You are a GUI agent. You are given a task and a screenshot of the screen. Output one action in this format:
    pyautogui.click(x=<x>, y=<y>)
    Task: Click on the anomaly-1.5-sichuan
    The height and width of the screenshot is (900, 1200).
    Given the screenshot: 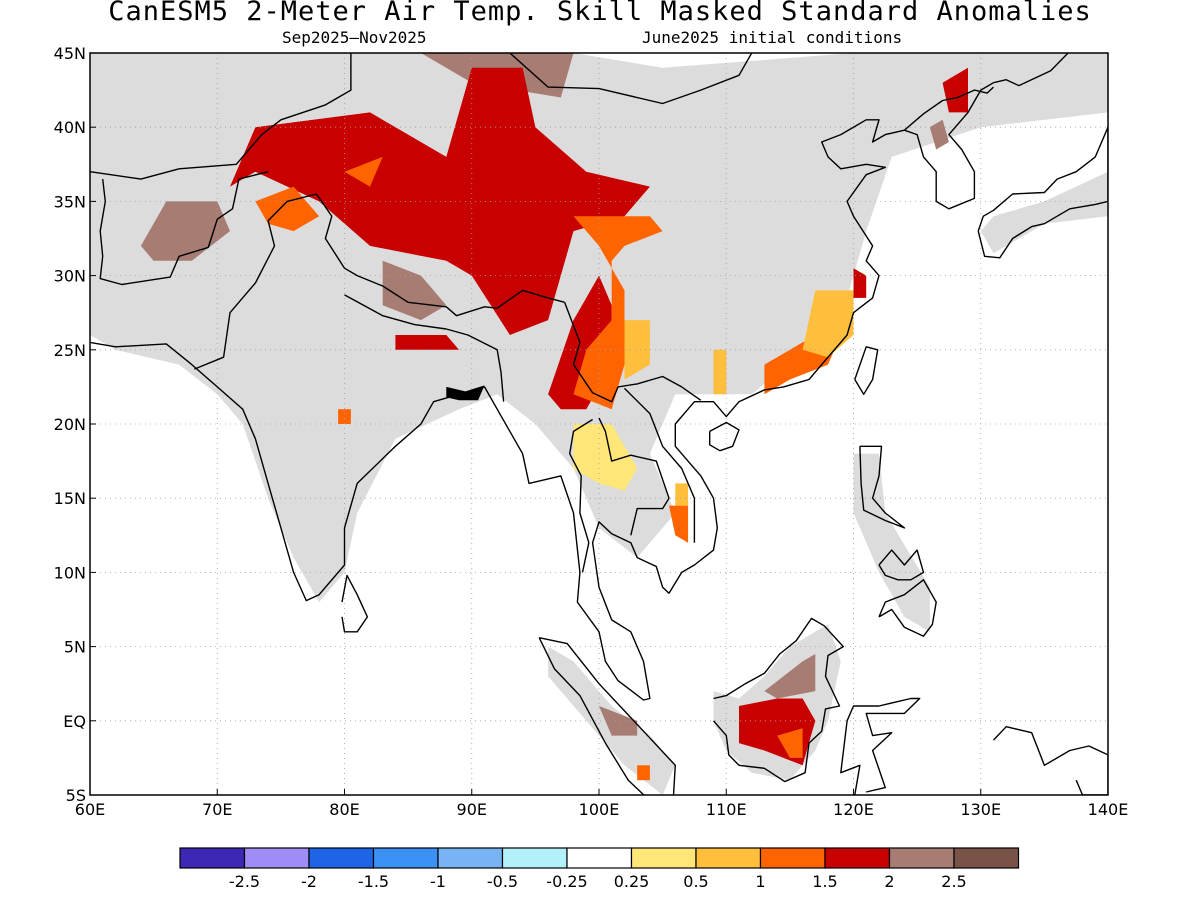 What is the action you would take?
    pyautogui.click(x=618, y=313)
    